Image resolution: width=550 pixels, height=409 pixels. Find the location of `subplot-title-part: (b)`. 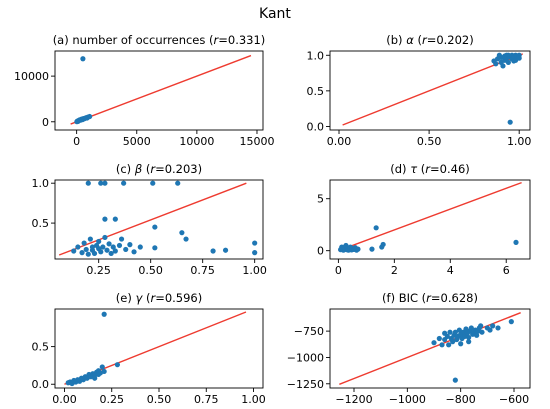

subplot-title-part: (b) is located at coordinates (396, 40).